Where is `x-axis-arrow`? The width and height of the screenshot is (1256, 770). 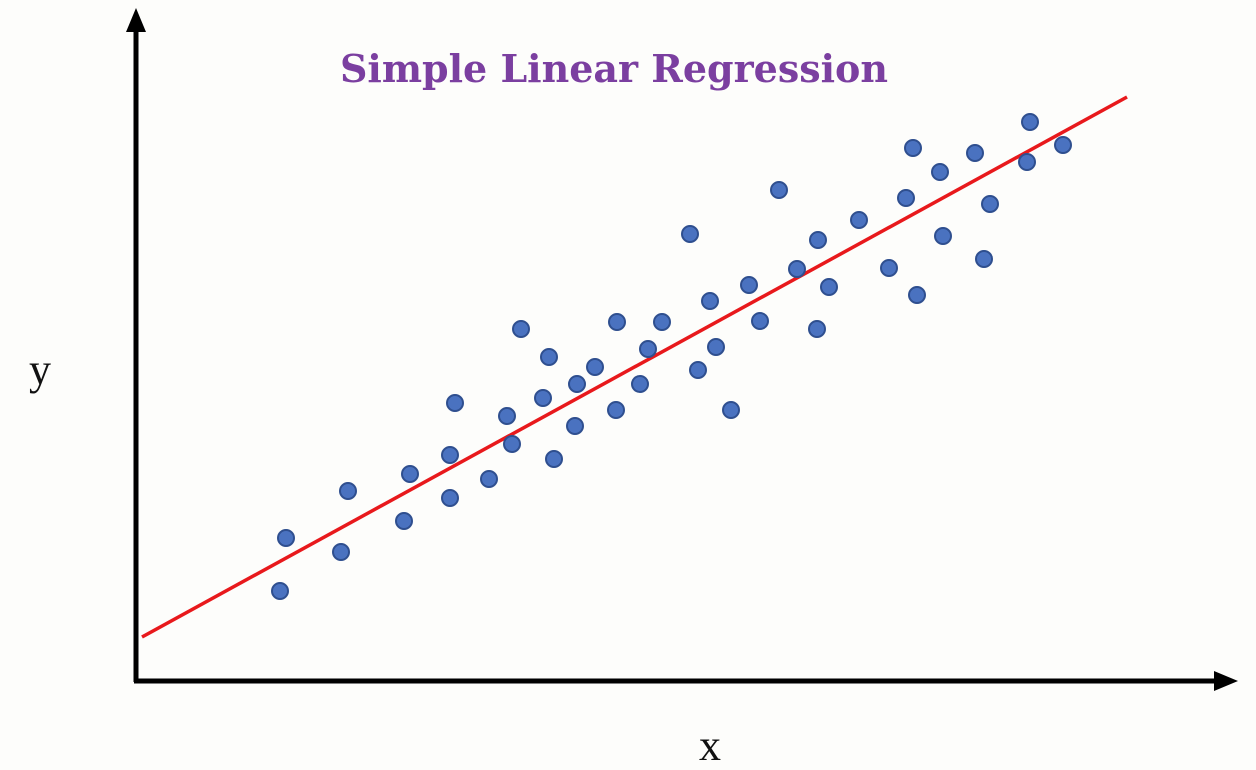 x-axis-arrow is located at coordinates (1226, 681).